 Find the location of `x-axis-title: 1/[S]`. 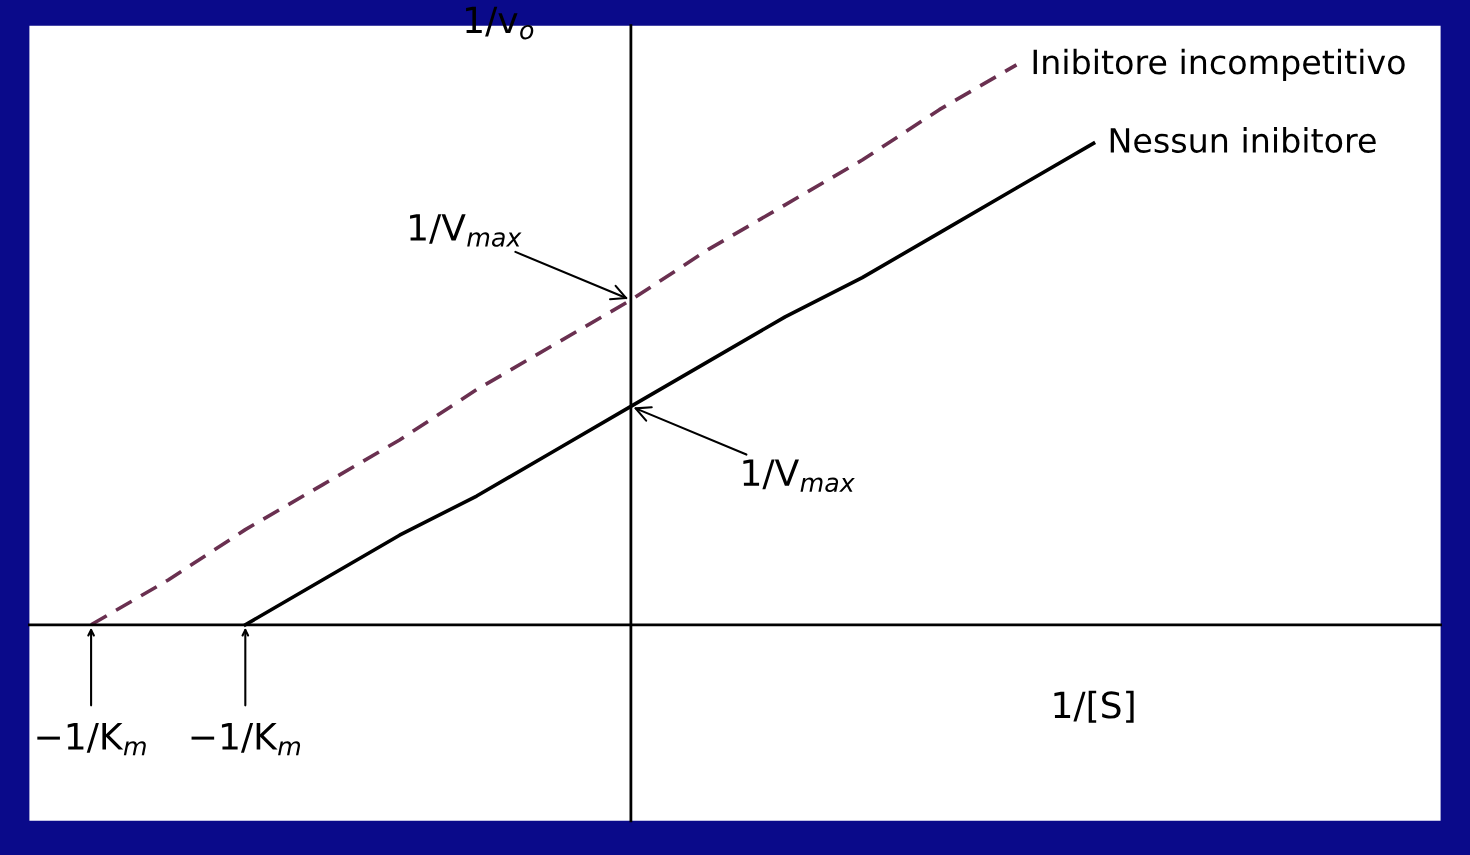

x-axis-title: 1/[S] is located at coordinates (1094, 706).